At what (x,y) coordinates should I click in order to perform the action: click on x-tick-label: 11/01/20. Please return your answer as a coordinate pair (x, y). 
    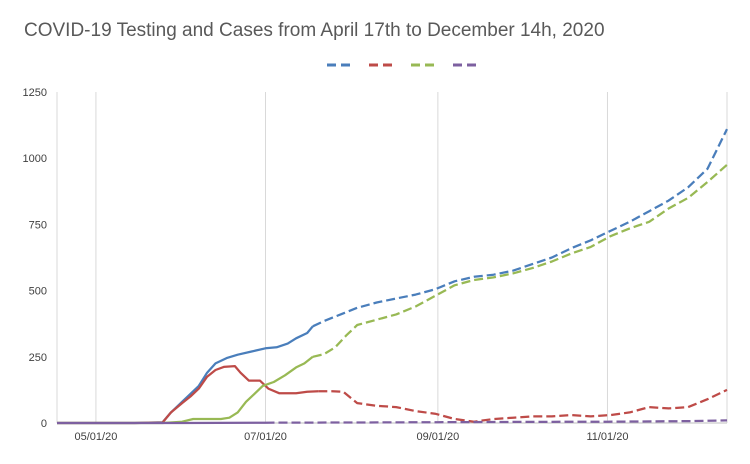
    Looking at the image, I should click on (607, 437).